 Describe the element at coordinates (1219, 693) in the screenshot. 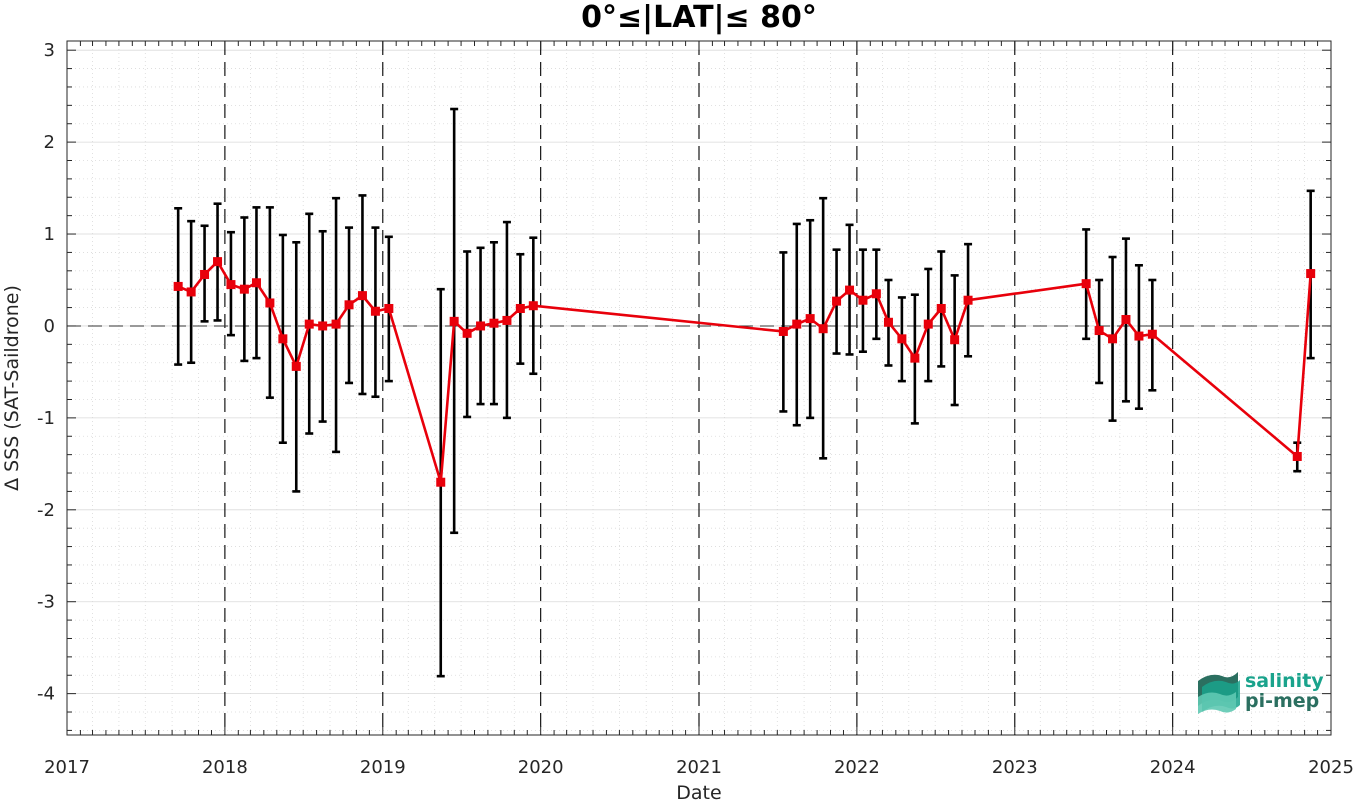

I see `wave-logo-icon` at that location.